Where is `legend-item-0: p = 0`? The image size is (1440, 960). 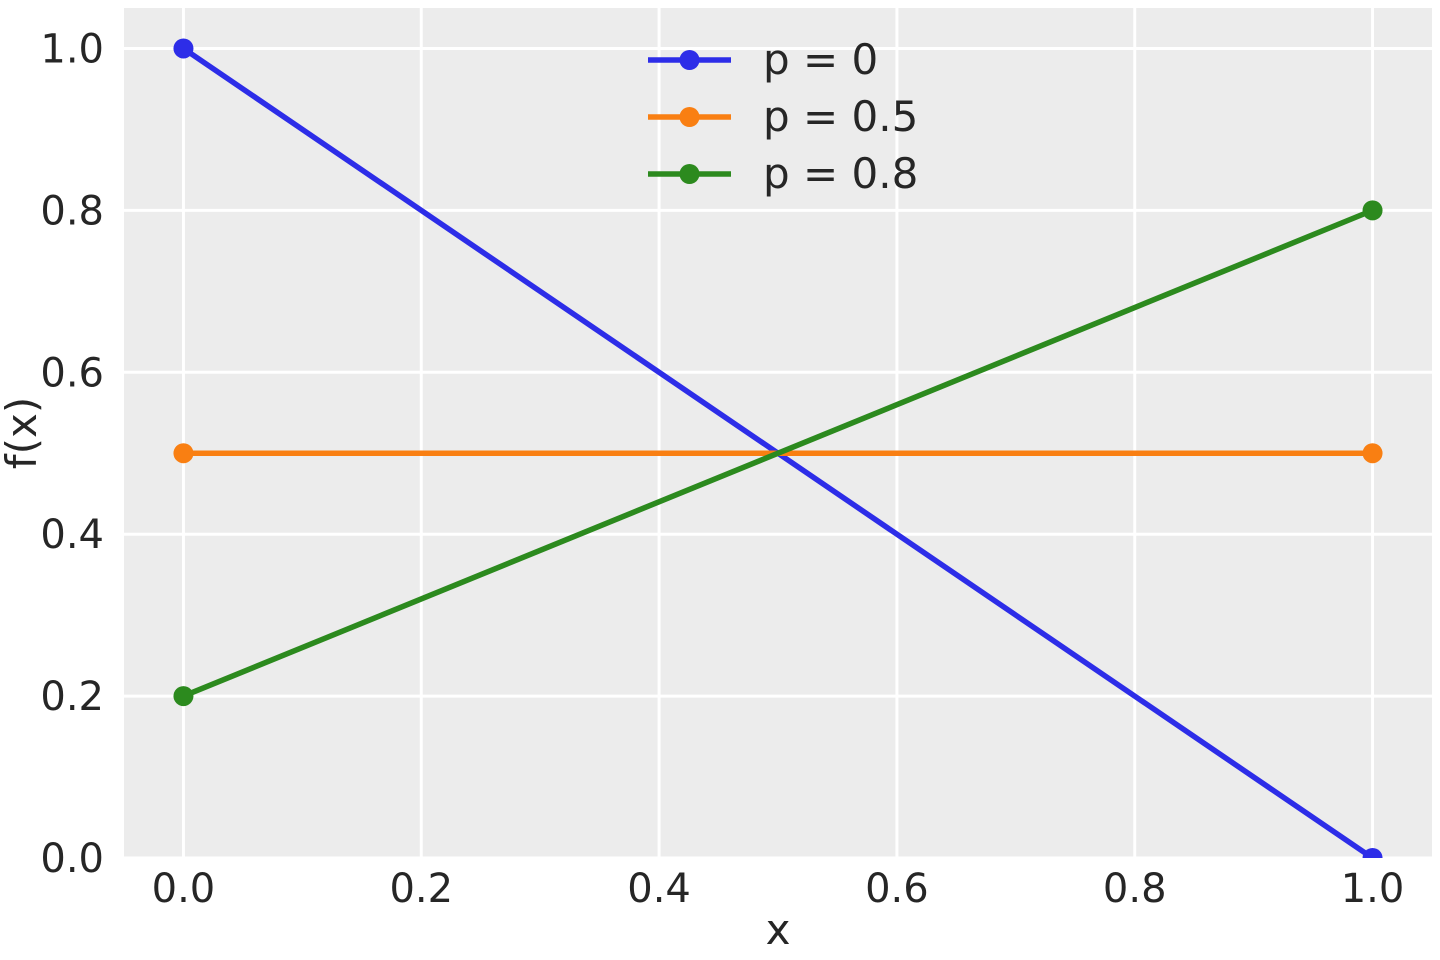
legend-item-0: p = 0 is located at coordinates (763, 59).